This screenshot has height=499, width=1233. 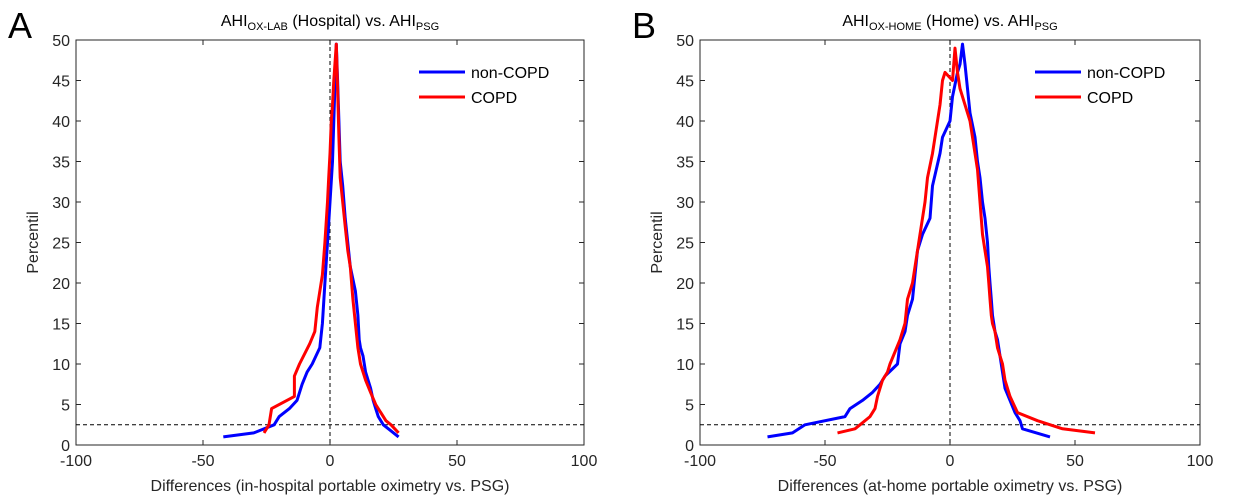 What do you see at coordinates (20, 25) in the screenshot?
I see `panel-label-A: A` at bounding box center [20, 25].